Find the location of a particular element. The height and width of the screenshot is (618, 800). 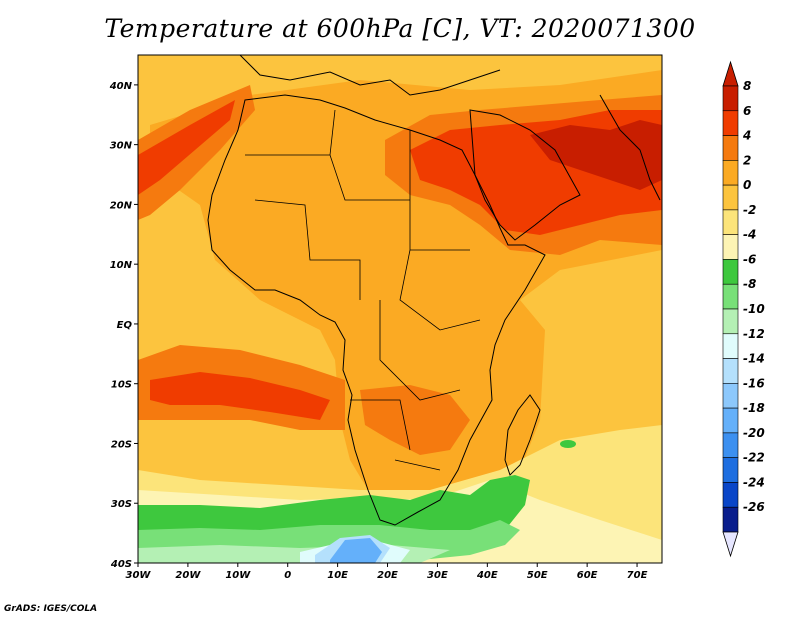

colorbar-label: -10 is located at coordinates (754, 309).